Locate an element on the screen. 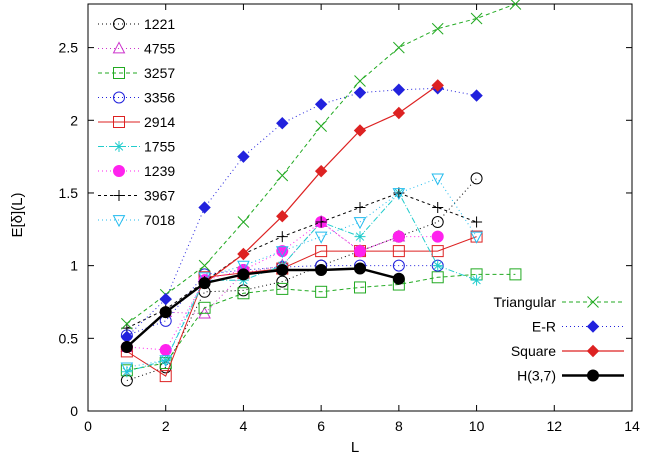  legend-label: 3967 is located at coordinates (159, 196).